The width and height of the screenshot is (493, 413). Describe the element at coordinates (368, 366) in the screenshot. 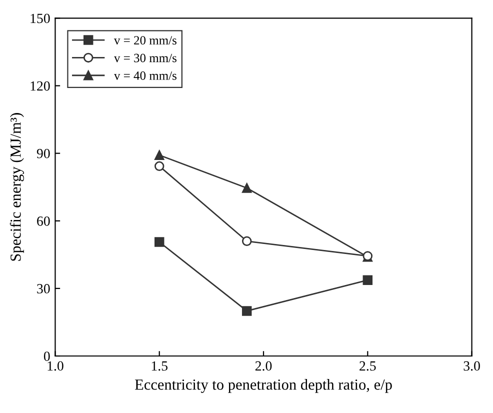

I see `x-tick-label: 2.5` at that location.